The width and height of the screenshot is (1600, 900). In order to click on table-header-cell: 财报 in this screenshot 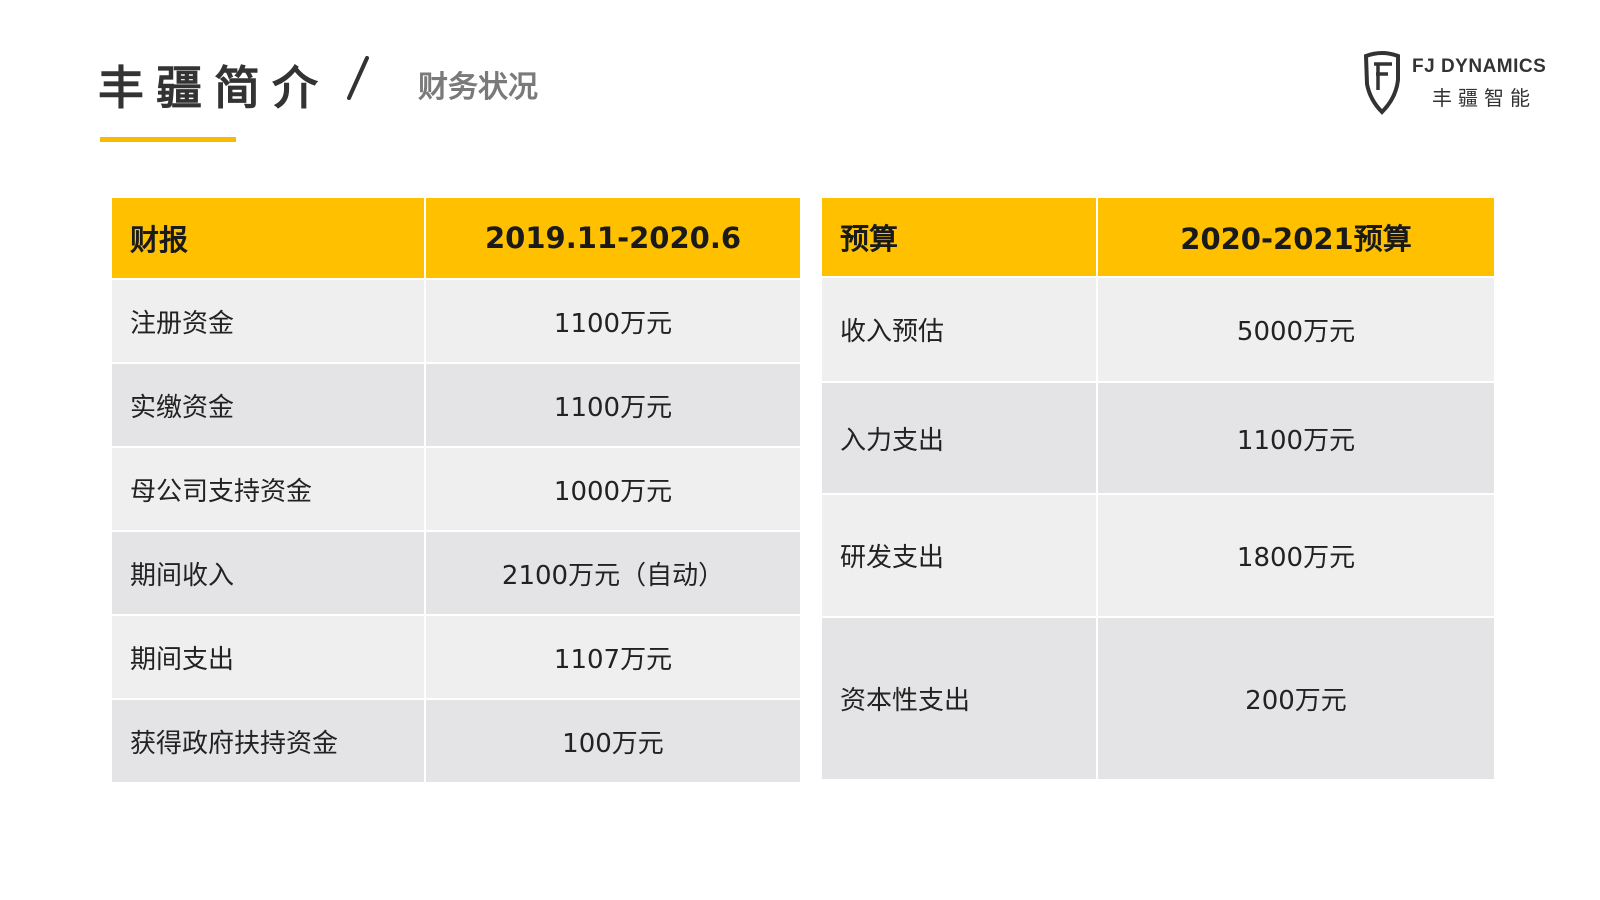, I will do `click(269, 239)`.